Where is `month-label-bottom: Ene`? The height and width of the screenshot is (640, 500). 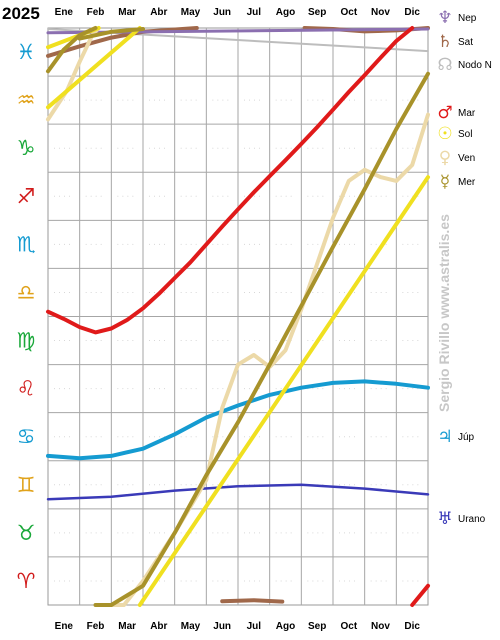 month-label-bottom: Ene is located at coordinates (64, 626).